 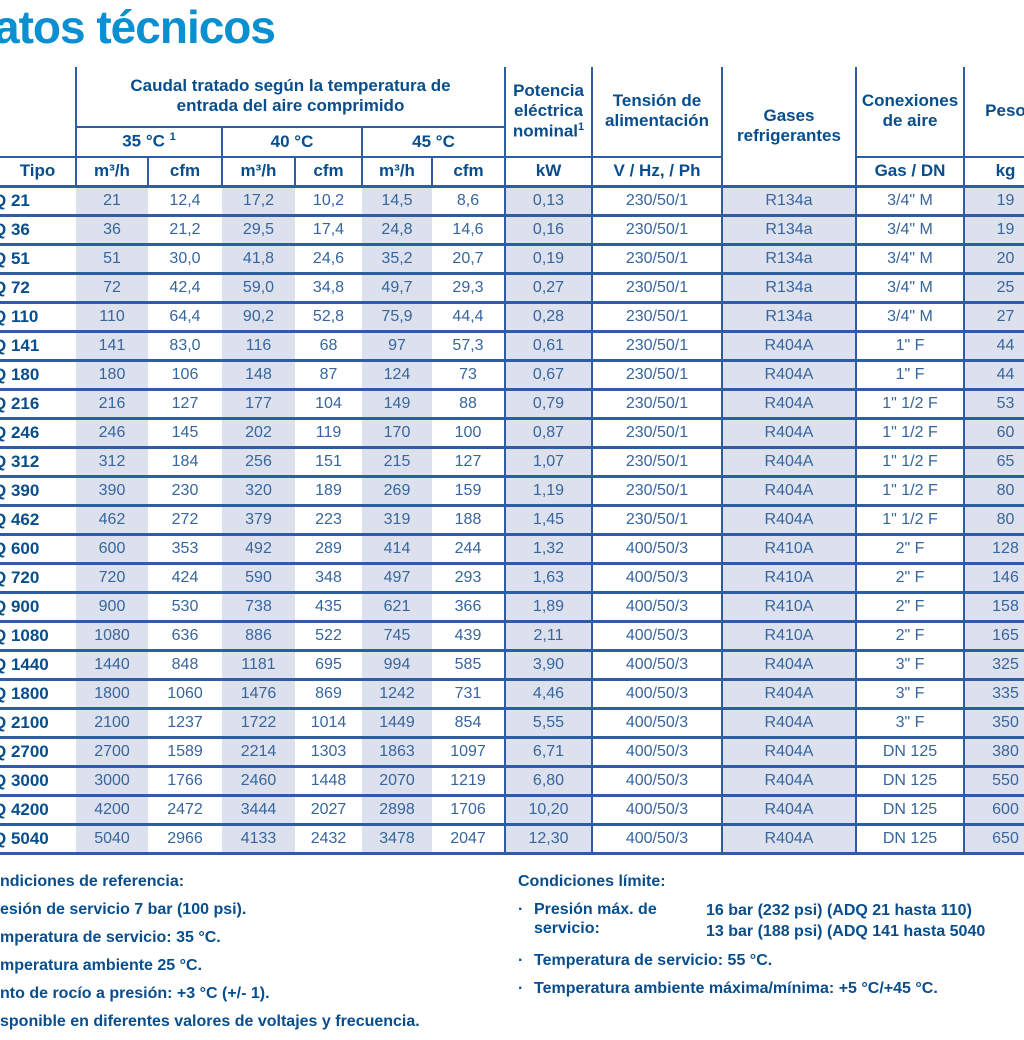 I want to click on flow-45-cfm: 1097, so click(x=468, y=752).